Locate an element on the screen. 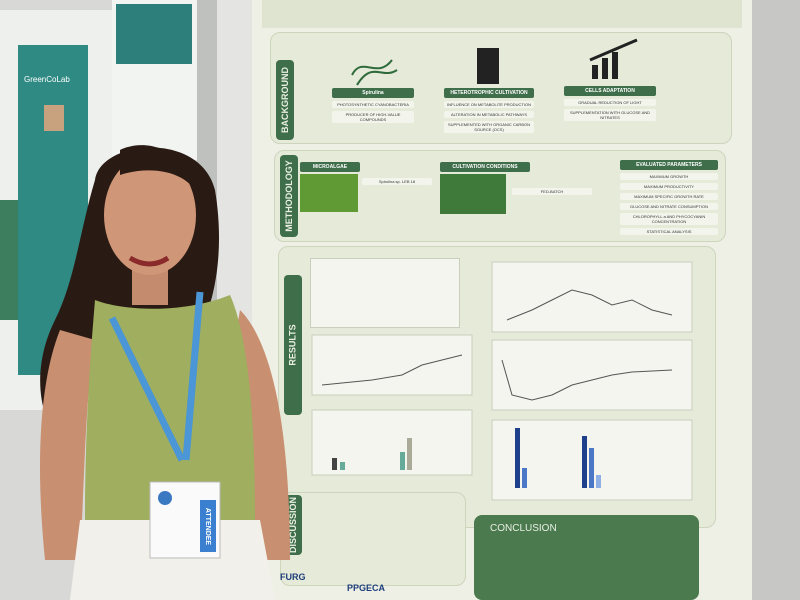 The image size is (800, 600). badge-logo is located at coordinates (165, 498).